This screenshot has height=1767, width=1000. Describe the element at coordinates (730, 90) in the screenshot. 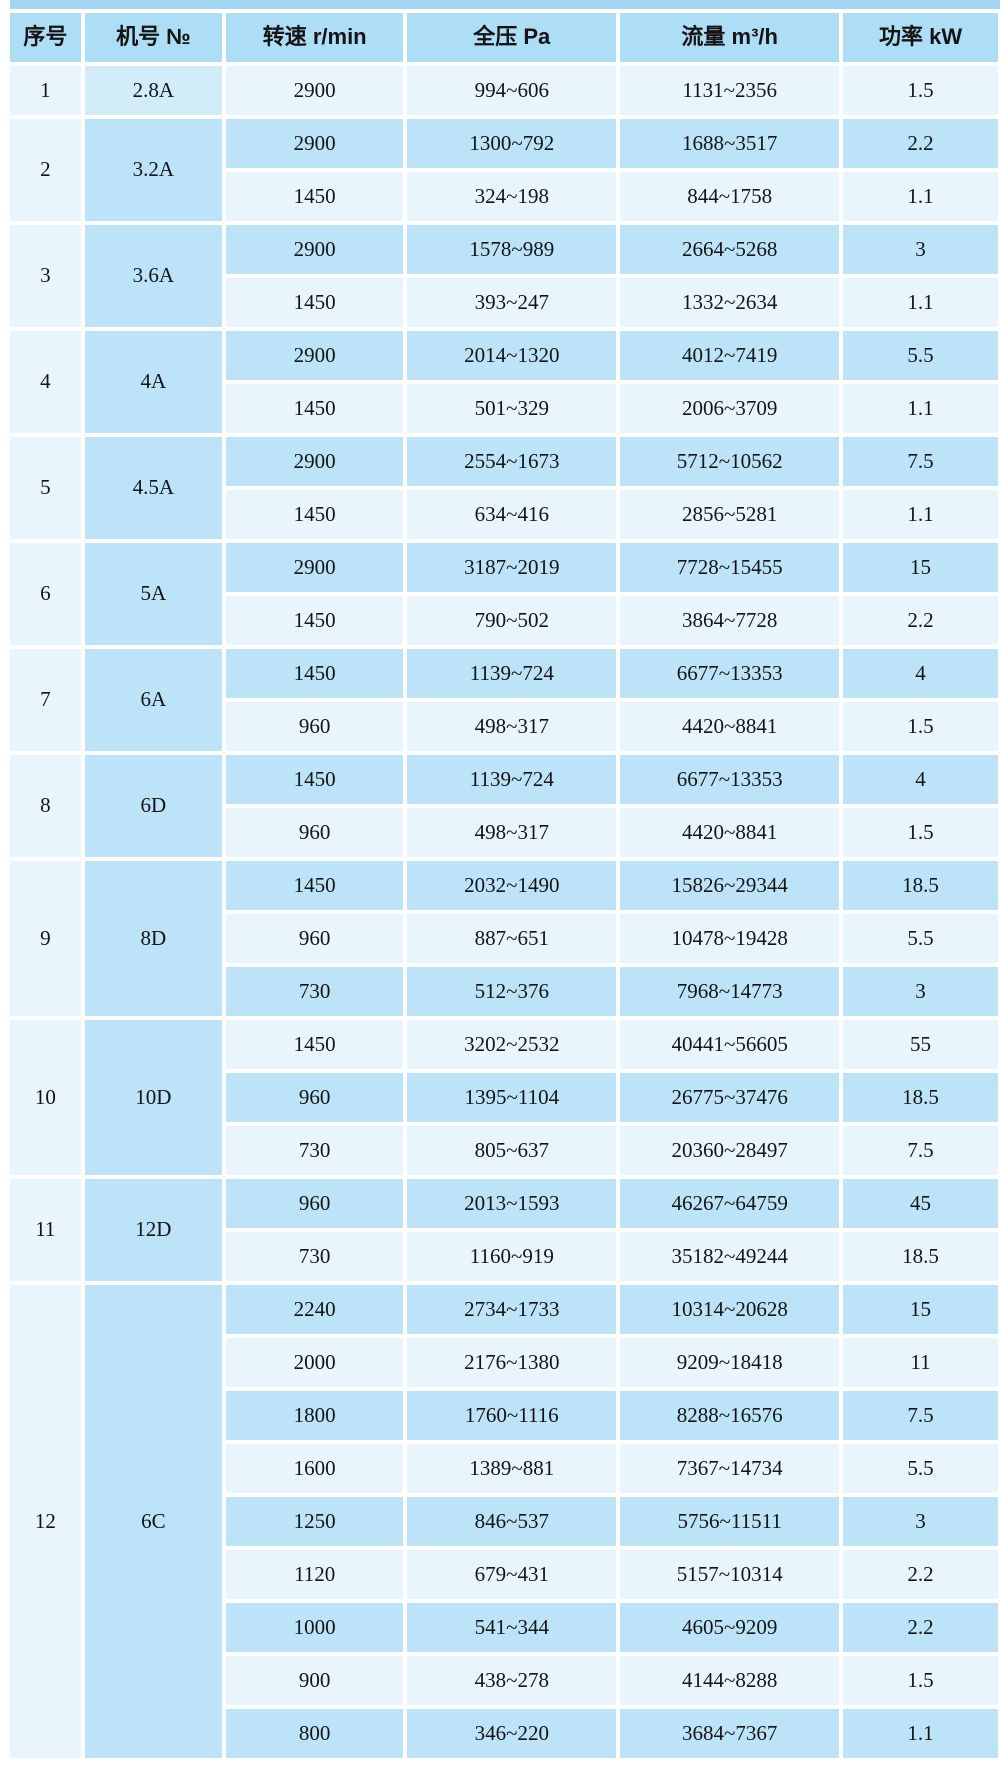

I see `flow-cell: 1131~2356` at that location.